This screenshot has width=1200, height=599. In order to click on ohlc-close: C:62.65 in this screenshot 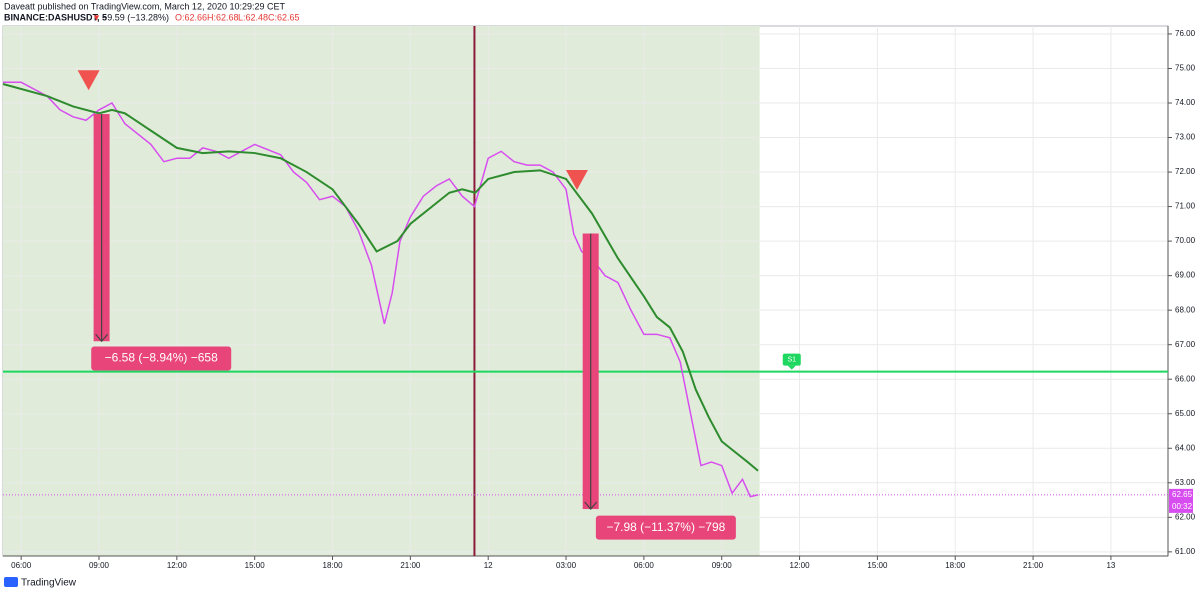, I will do `click(284, 17)`.